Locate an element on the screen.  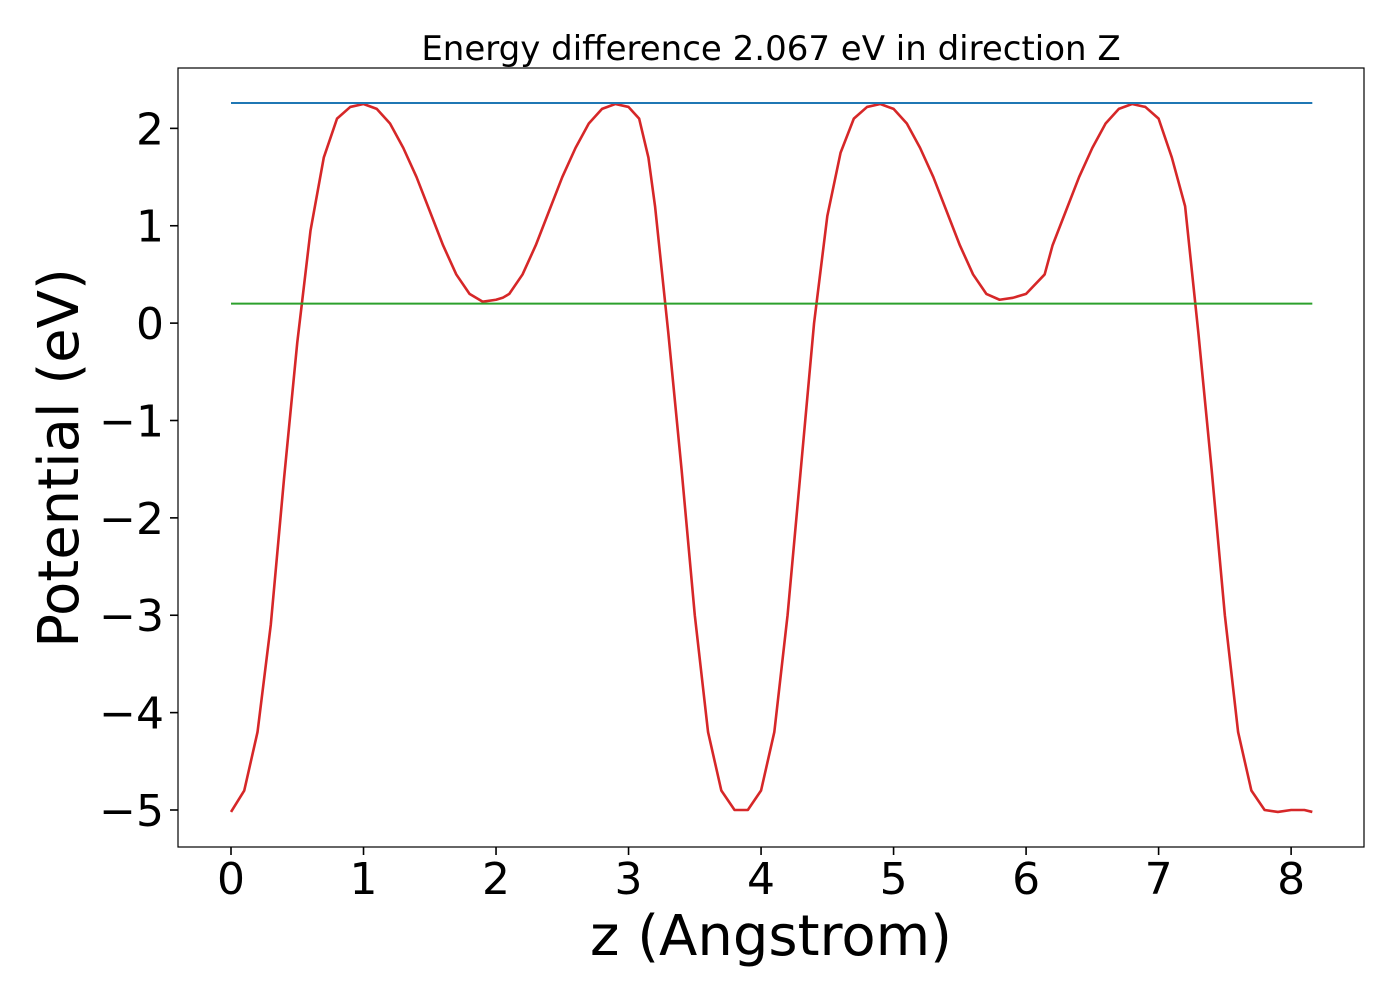
y-tick-label: 0 is located at coordinates (150, 324).